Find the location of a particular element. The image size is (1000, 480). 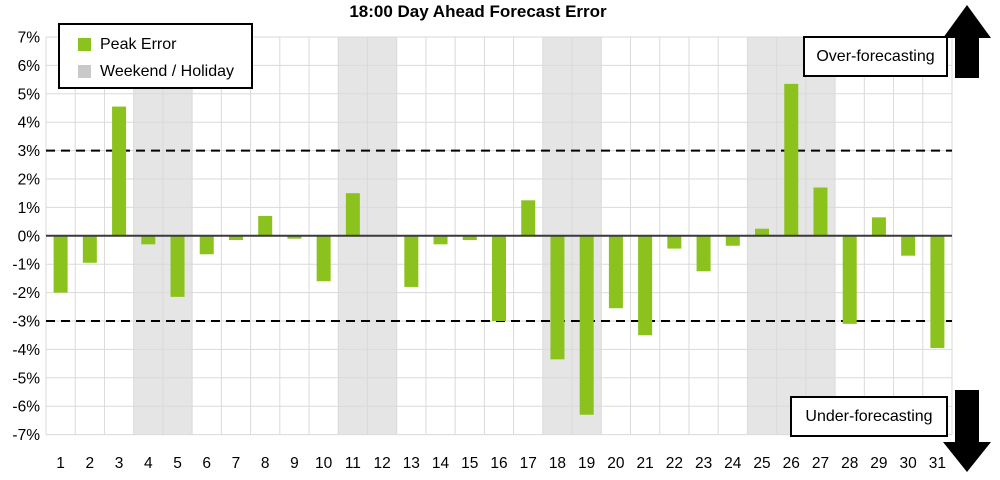

x-tick-label: 3 is located at coordinates (119, 463).